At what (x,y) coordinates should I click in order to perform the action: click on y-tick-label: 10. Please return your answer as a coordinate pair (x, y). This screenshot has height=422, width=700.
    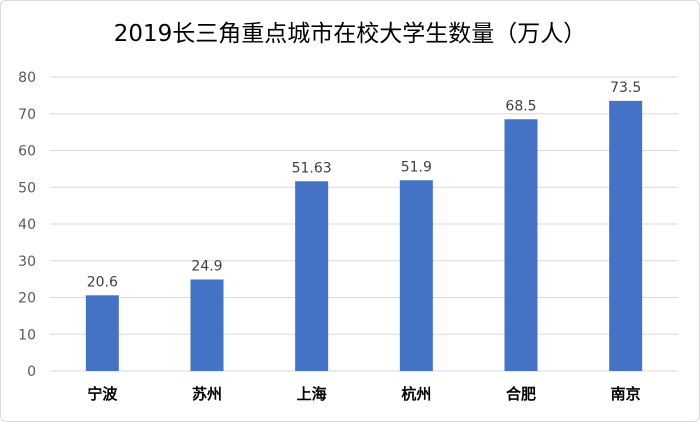
    Looking at the image, I should click on (27, 335).